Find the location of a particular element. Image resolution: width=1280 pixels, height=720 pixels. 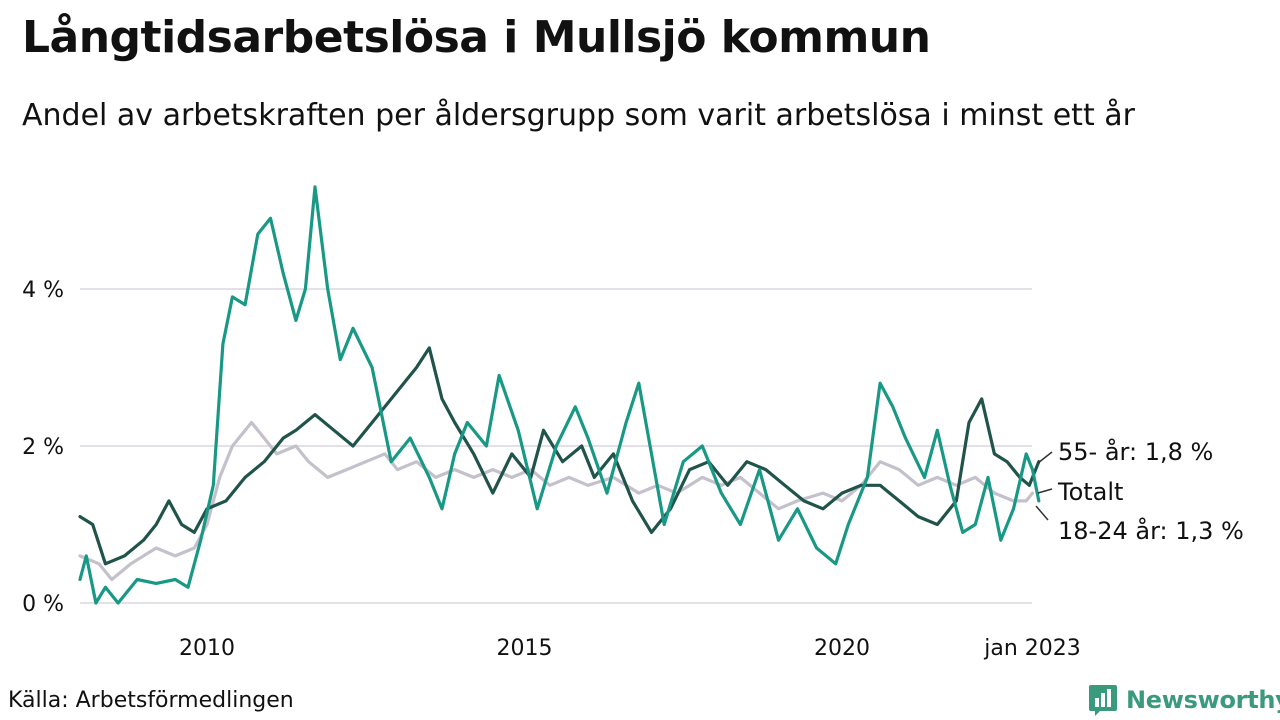

brand-name: Newsworthy is located at coordinates (1203, 700).